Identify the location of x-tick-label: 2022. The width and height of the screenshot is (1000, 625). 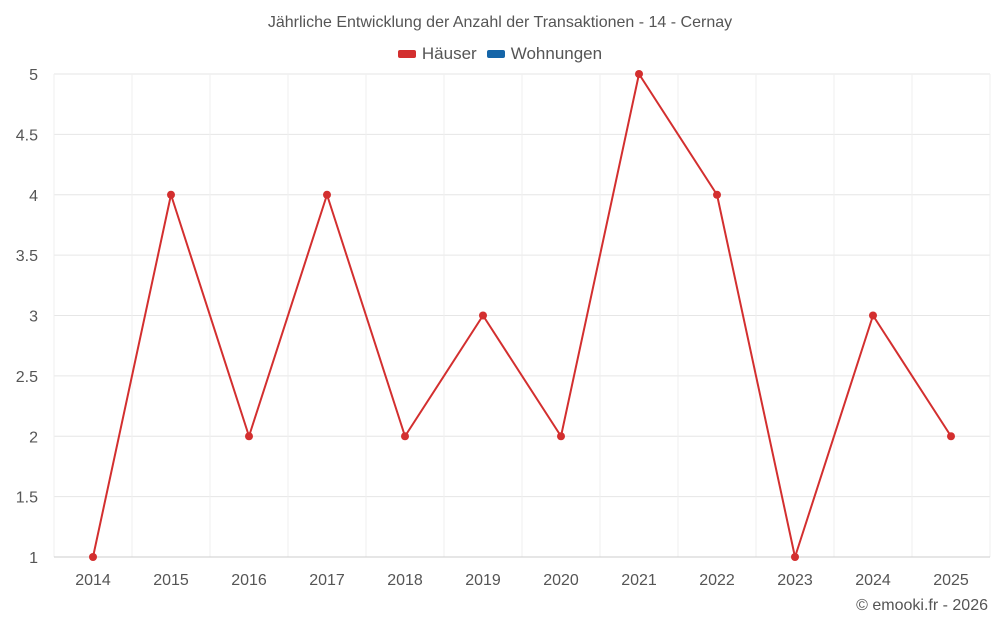
(717, 580).